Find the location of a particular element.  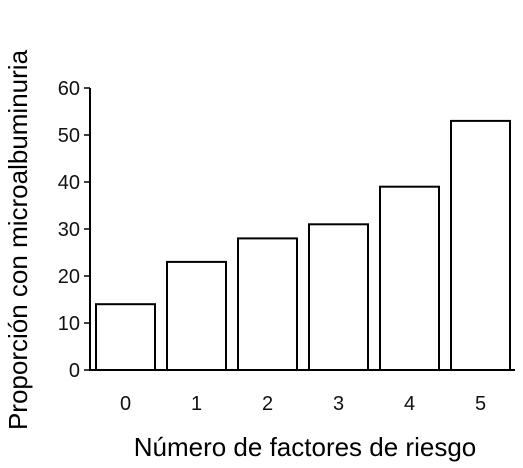

y-axis-title: Proporción con microalbuminuria is located at coordinates (18, 239).